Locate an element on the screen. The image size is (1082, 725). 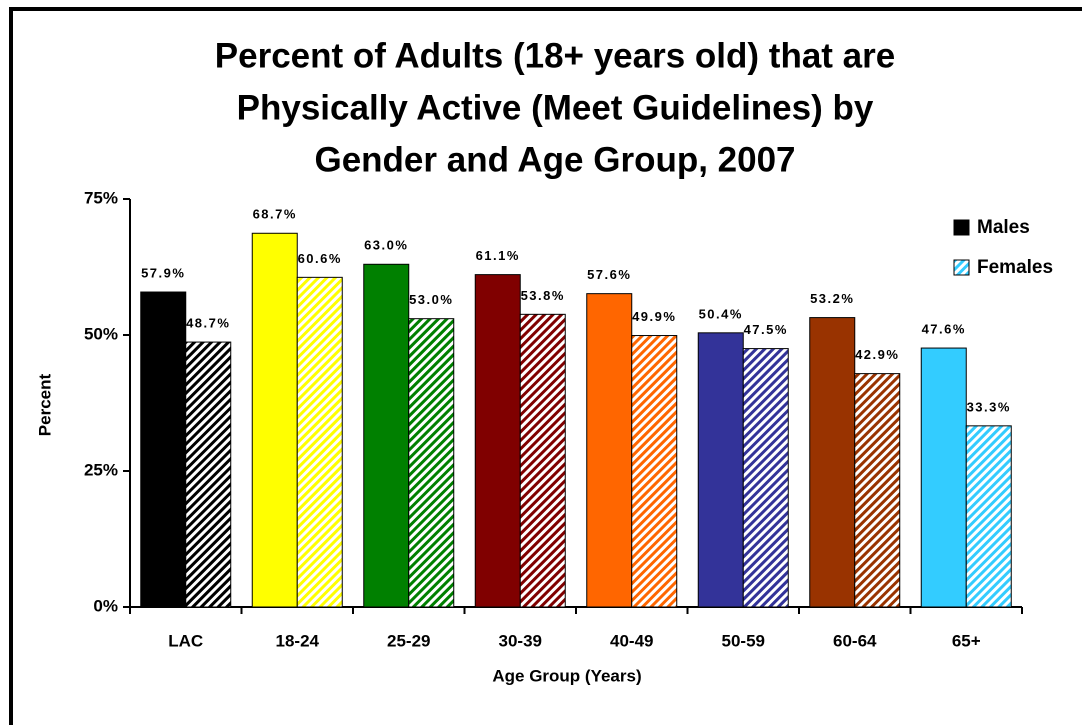
value-label: 57.6% is located at coordinates (609, 274).